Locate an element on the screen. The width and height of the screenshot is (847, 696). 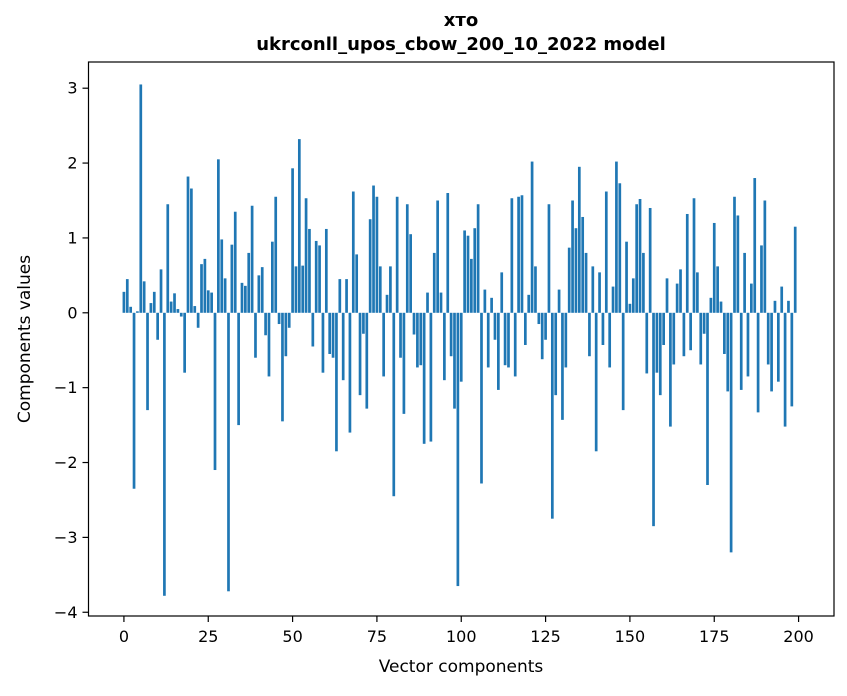
y-tick-label: −3 is located at coordinates (66, 537).